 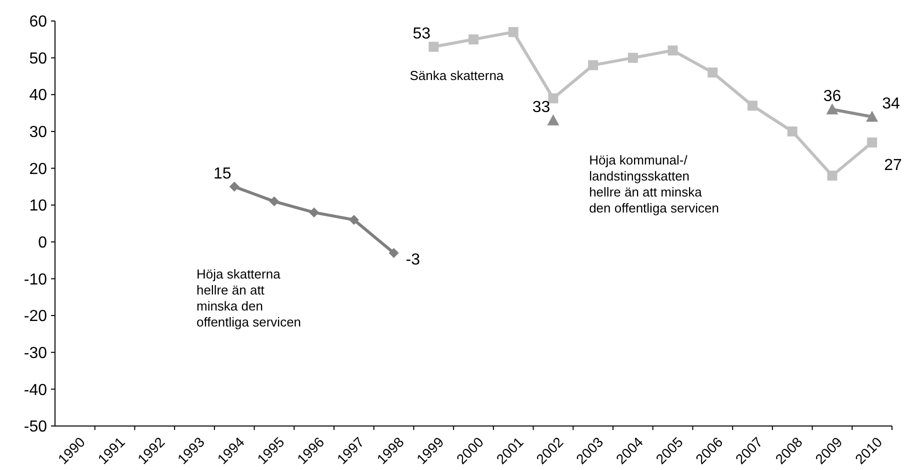 I want to click on y-tick-label: 50, so click(x=38, y=59).